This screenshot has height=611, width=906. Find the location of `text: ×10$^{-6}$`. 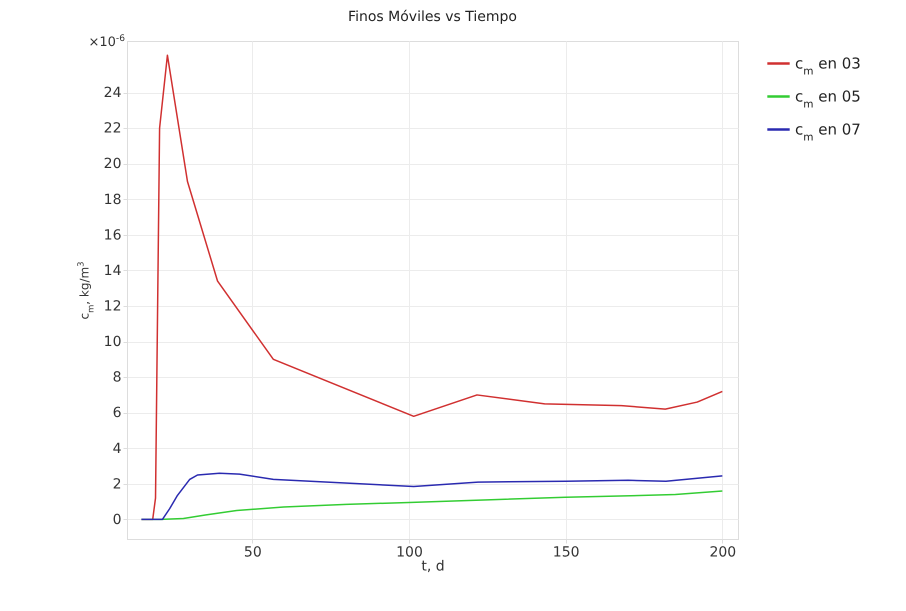

text: ×10$^{-6}$ is located at coordinates (107, 42).